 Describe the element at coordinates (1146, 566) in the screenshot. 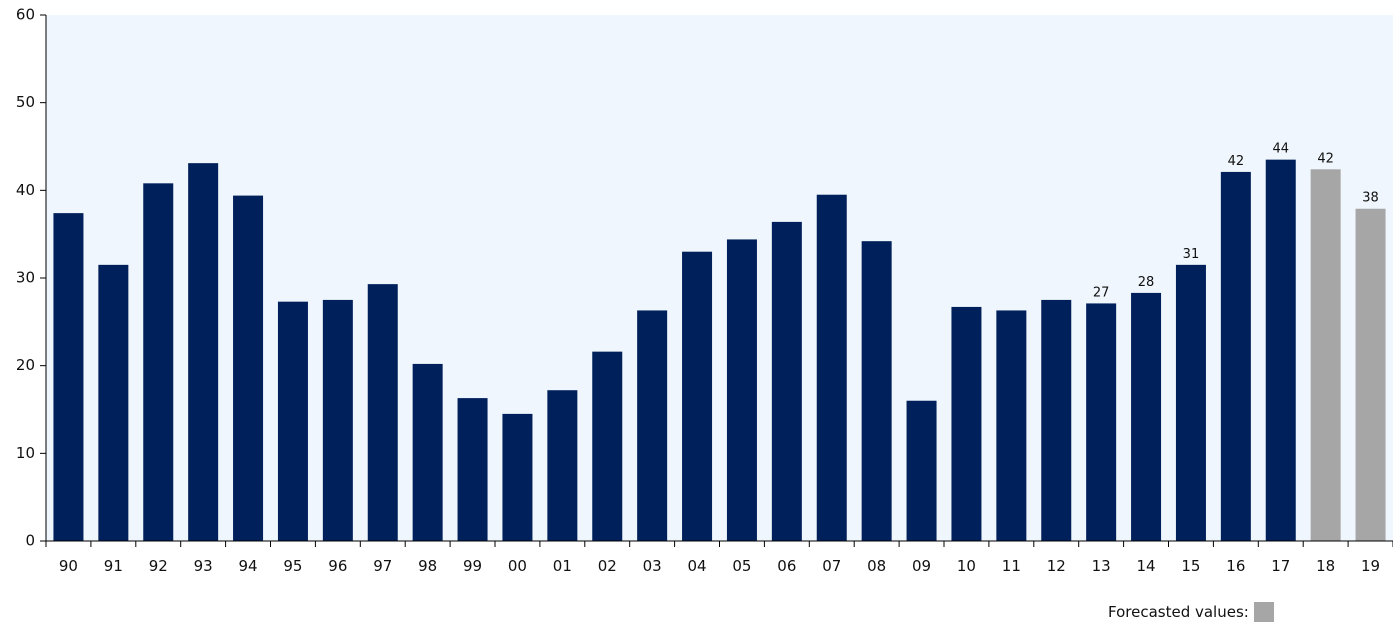

I see `x-tick-label: 14` at that location.